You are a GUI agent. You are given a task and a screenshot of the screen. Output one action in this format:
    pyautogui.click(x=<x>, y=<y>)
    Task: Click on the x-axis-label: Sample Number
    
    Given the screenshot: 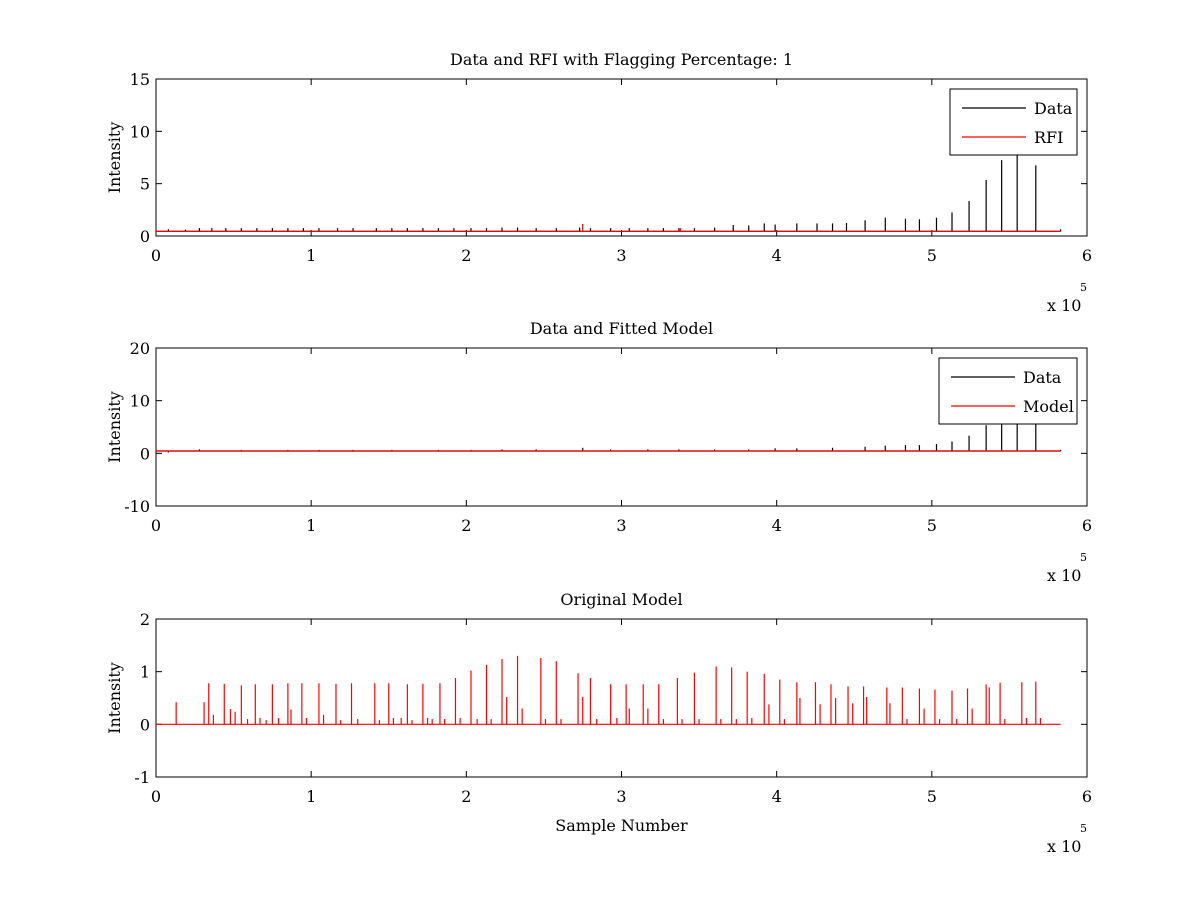 What is the action you would take?
    pyautogui.click(x=621, y=825)
    